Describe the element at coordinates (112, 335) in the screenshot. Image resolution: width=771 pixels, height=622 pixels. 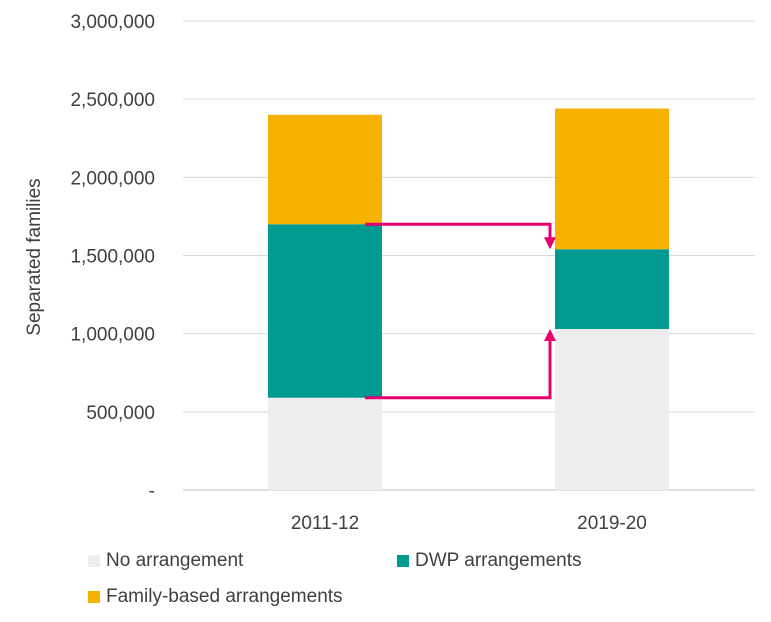
I see `y-tick-label: 1,000,000` at that location.